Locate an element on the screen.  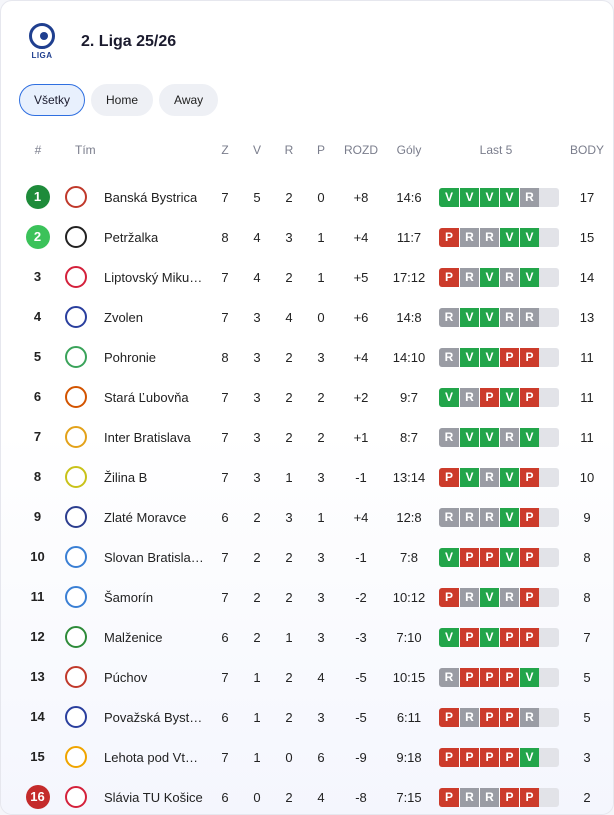
played-cell: 6 is located at coordinates (225, 717).